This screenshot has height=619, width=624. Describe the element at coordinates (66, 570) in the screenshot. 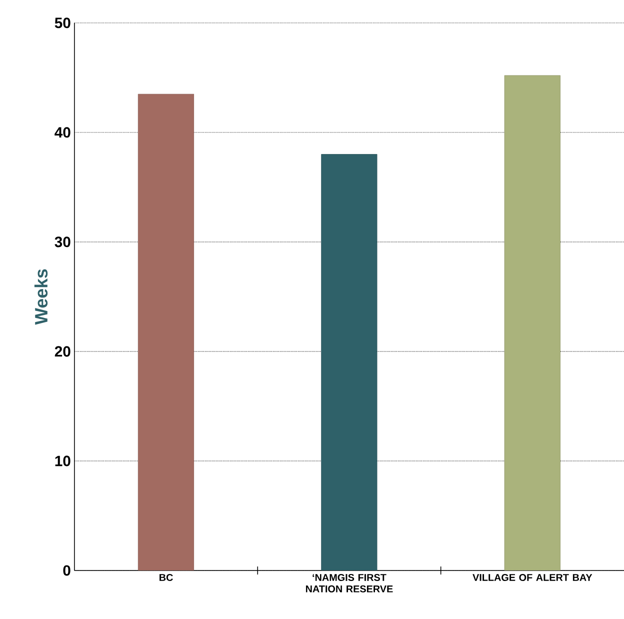

I see `y-tick-label: 0` at that location.